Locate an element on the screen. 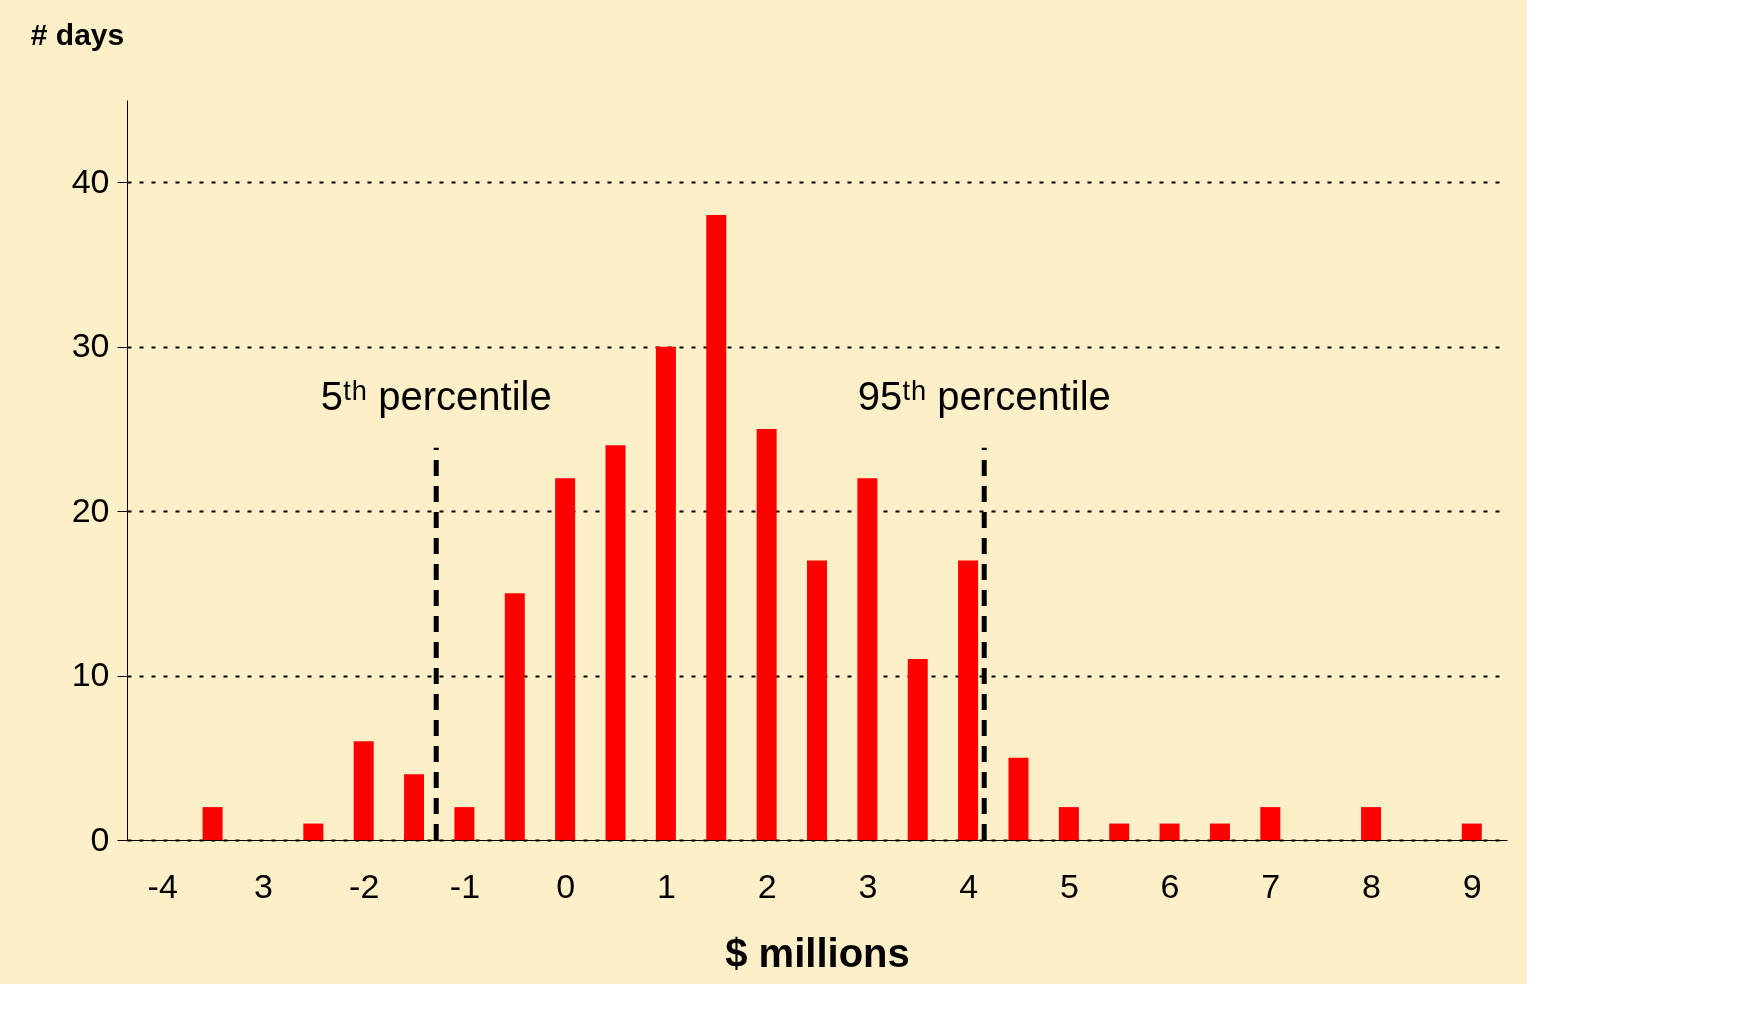  x-tick-label: 4 is located at coordinates (969, 885).